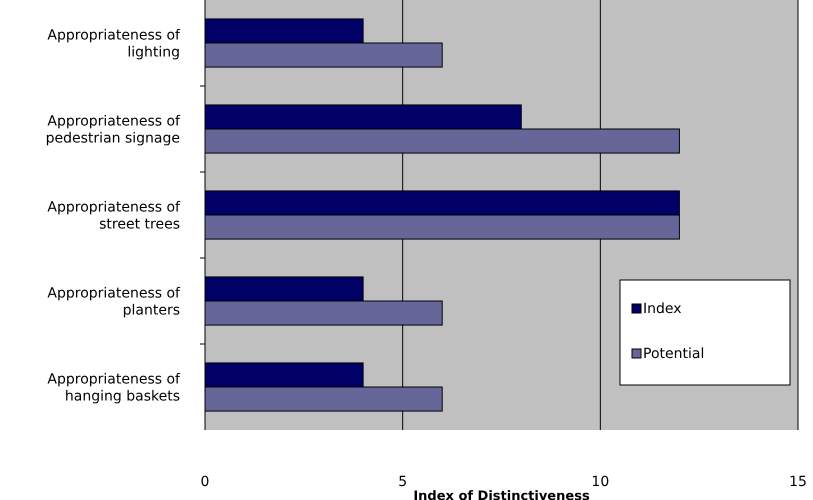  Describe the element at coordinates (114, 388) in the screenshot. I see `y-tick-label: Appropriateness of hanging baskets` at that location.